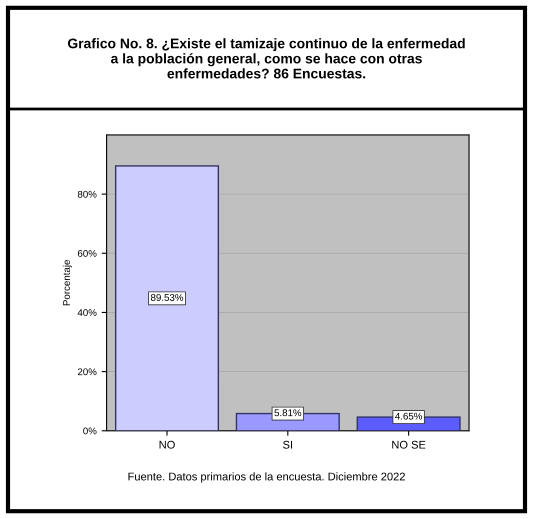  What do you see at coordinates (167, 444) in the screenshot?
I see `x-tick-label: NO` at bounding box center [167, 444].